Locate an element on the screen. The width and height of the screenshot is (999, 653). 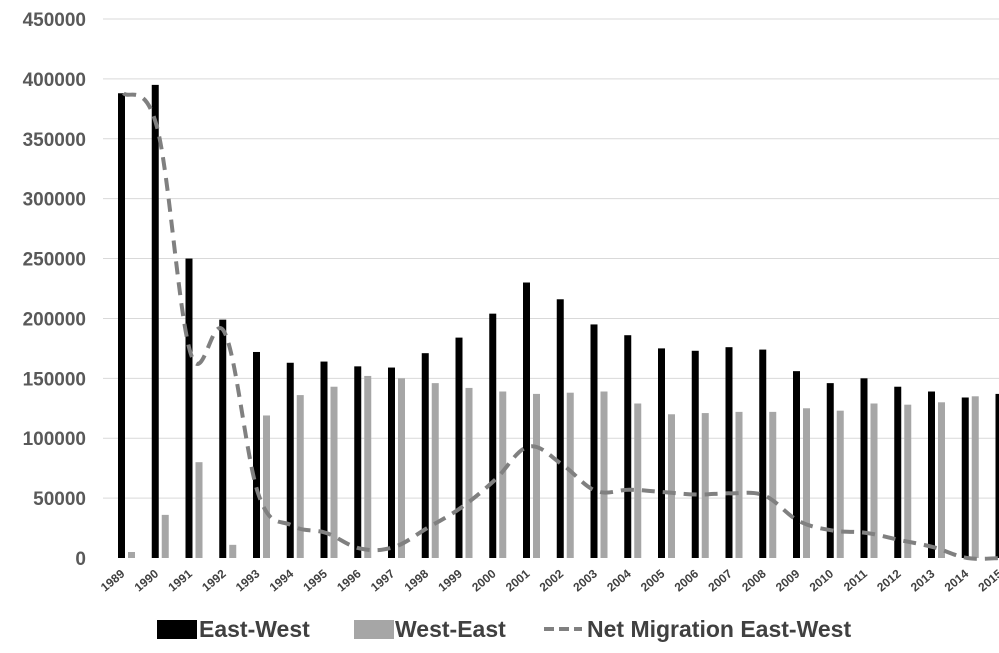
bar-west-east-1990 is located at coordinates (165, 536).